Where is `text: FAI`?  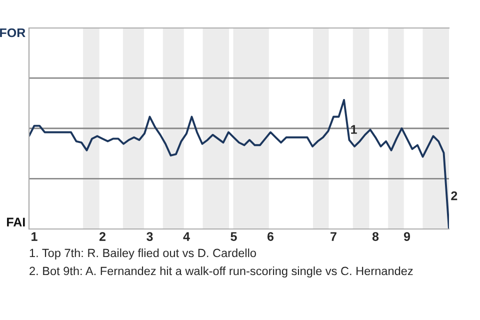 text: FAI is located at coordinates (16, 222).